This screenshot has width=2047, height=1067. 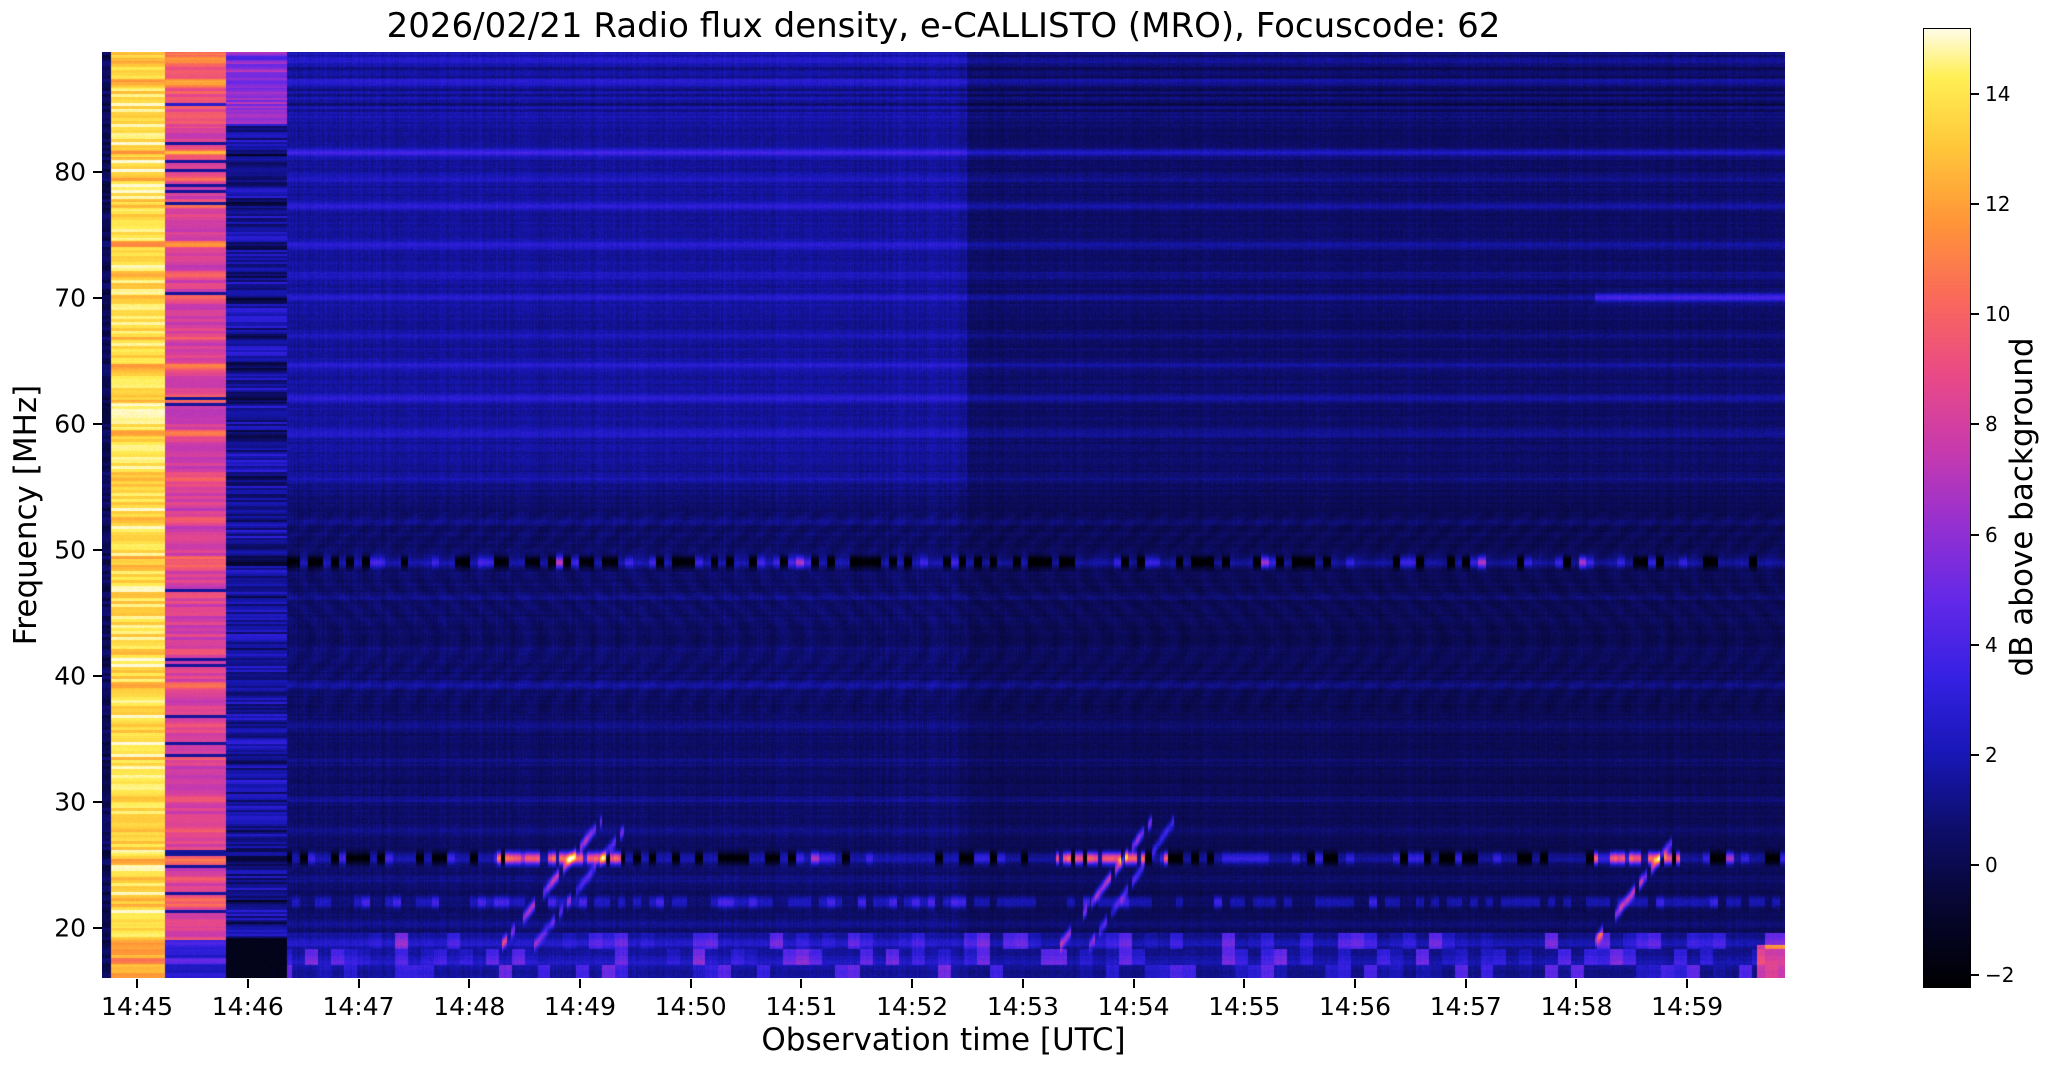 I want to click on y-tick-label: 80, so click(x=70, y=172).